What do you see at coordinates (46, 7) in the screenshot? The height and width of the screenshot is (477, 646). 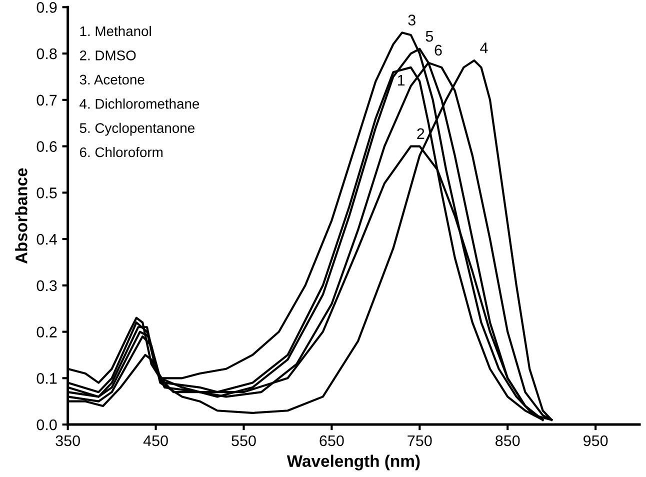 I see `y-tick-label: 0.9` at bounding box center [46, 7].